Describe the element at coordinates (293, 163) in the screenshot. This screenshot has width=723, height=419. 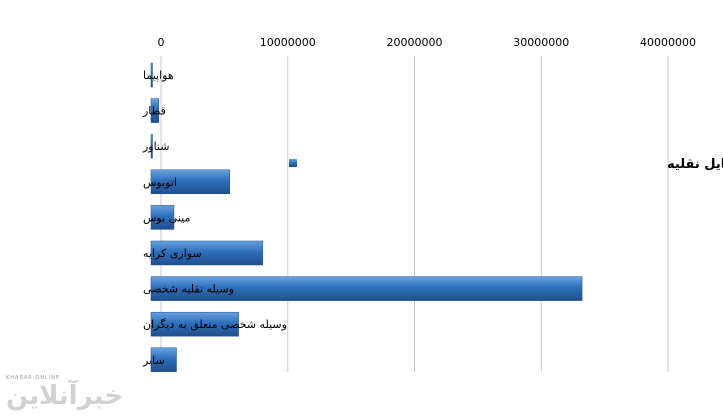
I see `legend-swatch` at that location.